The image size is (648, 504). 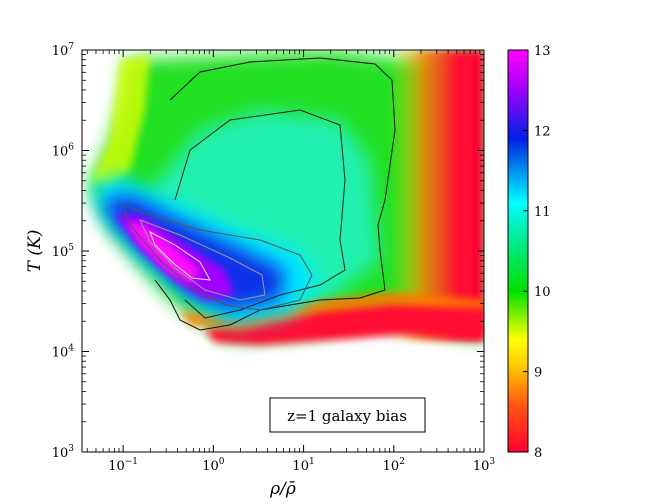 I want to click on colorbar-tick-label: 13, so click(x=542, y=51).